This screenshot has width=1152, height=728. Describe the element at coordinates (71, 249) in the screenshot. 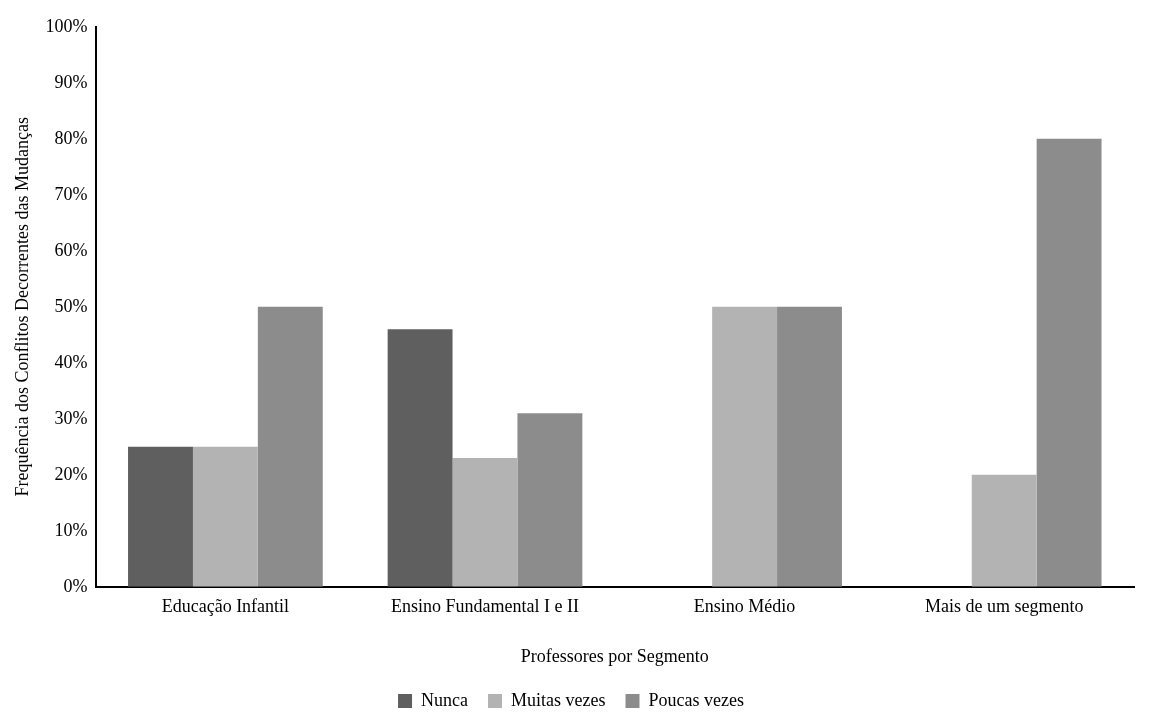

I see `y-tick-label: 60%` at that location.